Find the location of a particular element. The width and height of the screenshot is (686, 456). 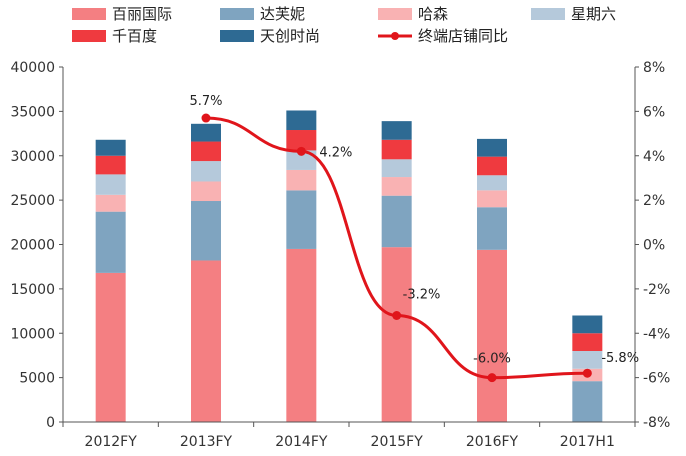

x-tick-label: 2015FY is located at coordinates (397, 442).